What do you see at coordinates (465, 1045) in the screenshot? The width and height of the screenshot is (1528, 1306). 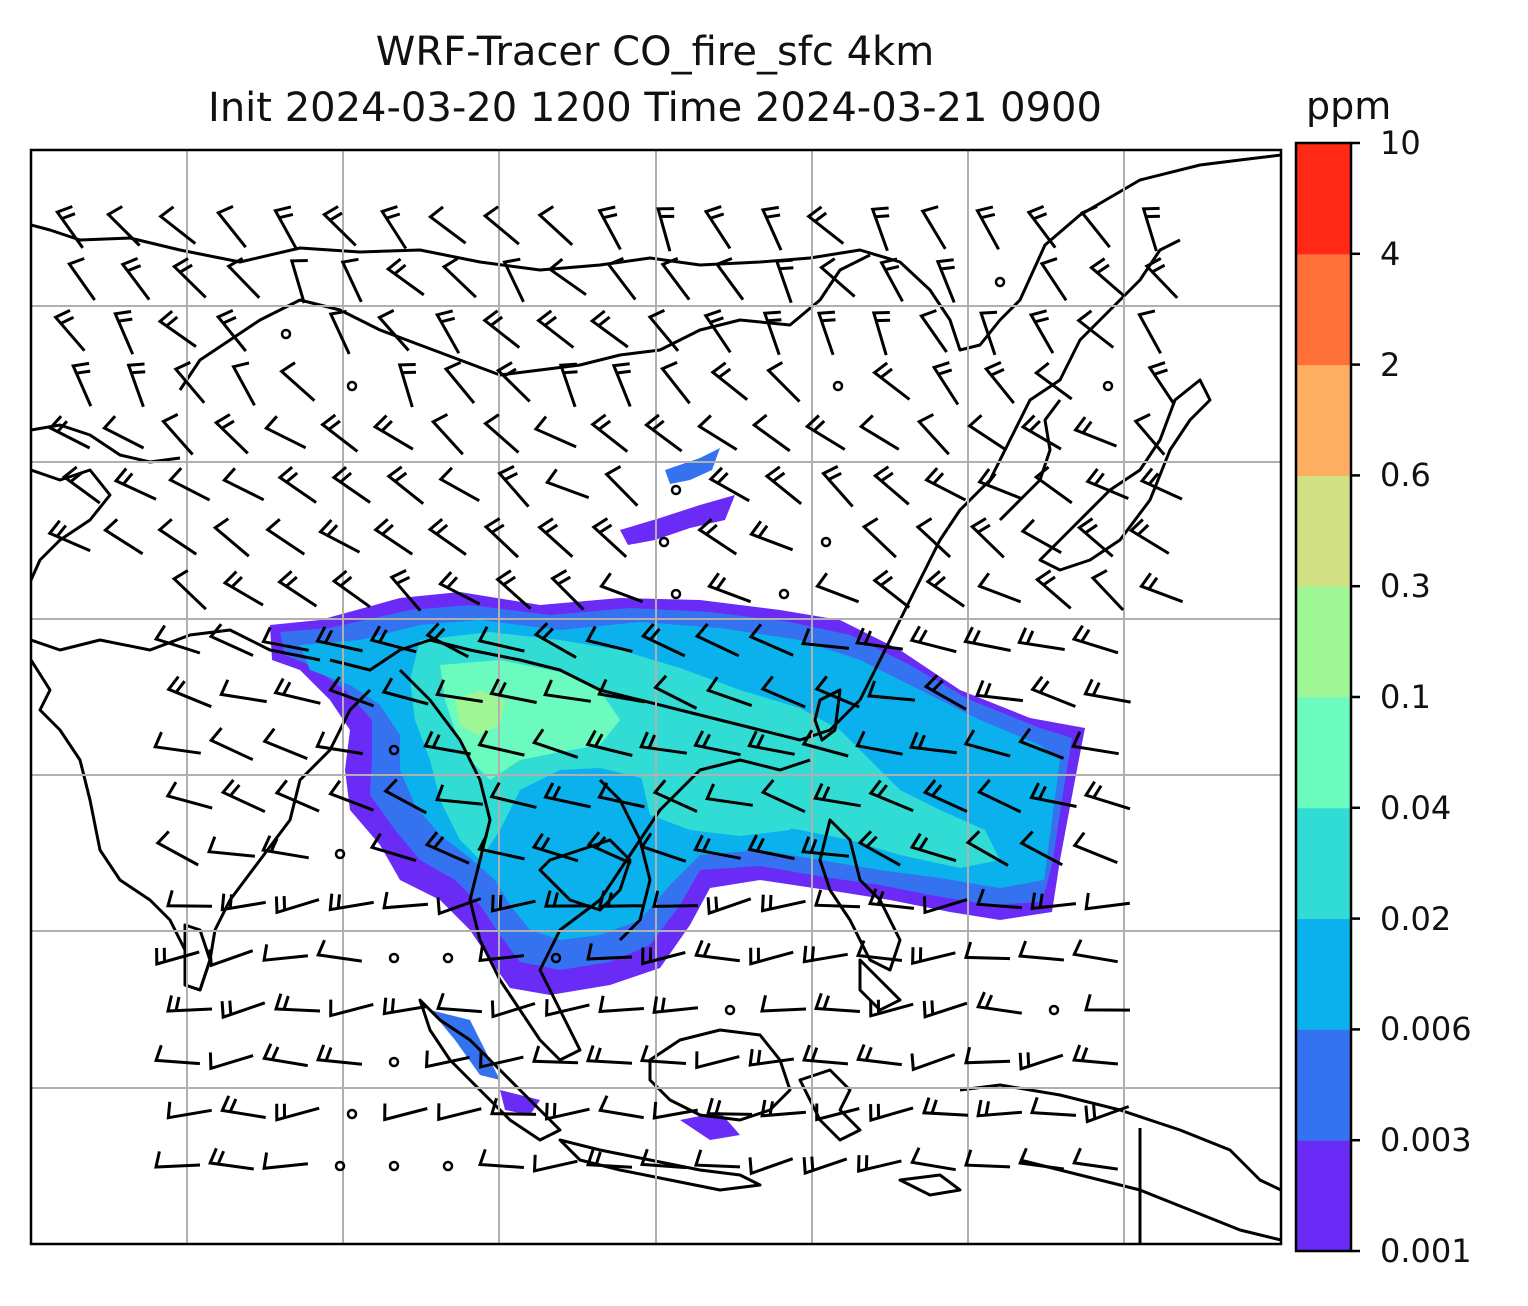 I see `plume-patch-indochina` at bounding box center [465, 1045].